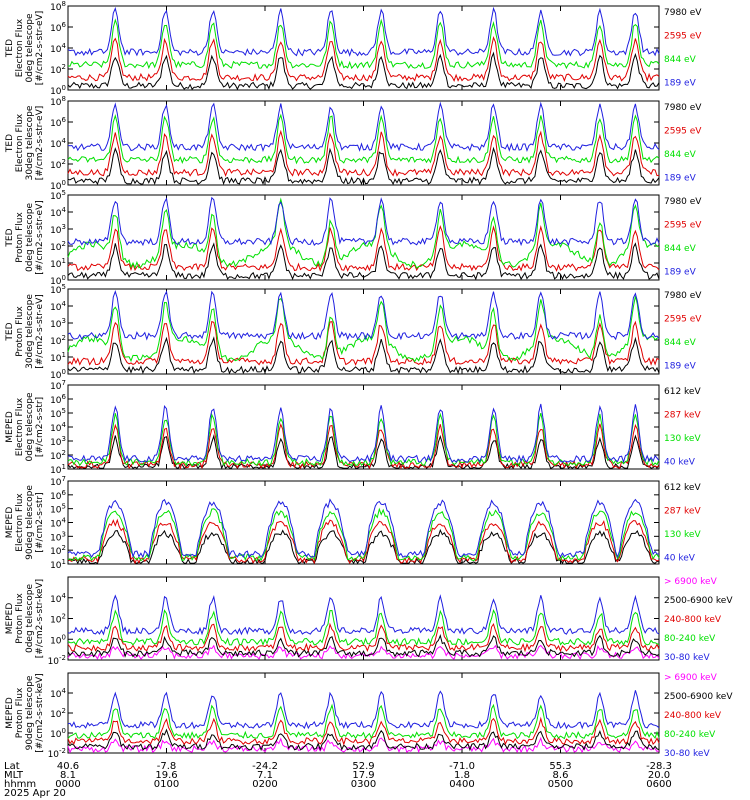 This screenshot has height=800, width=750. Describe the element at coordinates (265, 766) in the screenshot. I see `x-tick-label-lat: -24.2` at that location.